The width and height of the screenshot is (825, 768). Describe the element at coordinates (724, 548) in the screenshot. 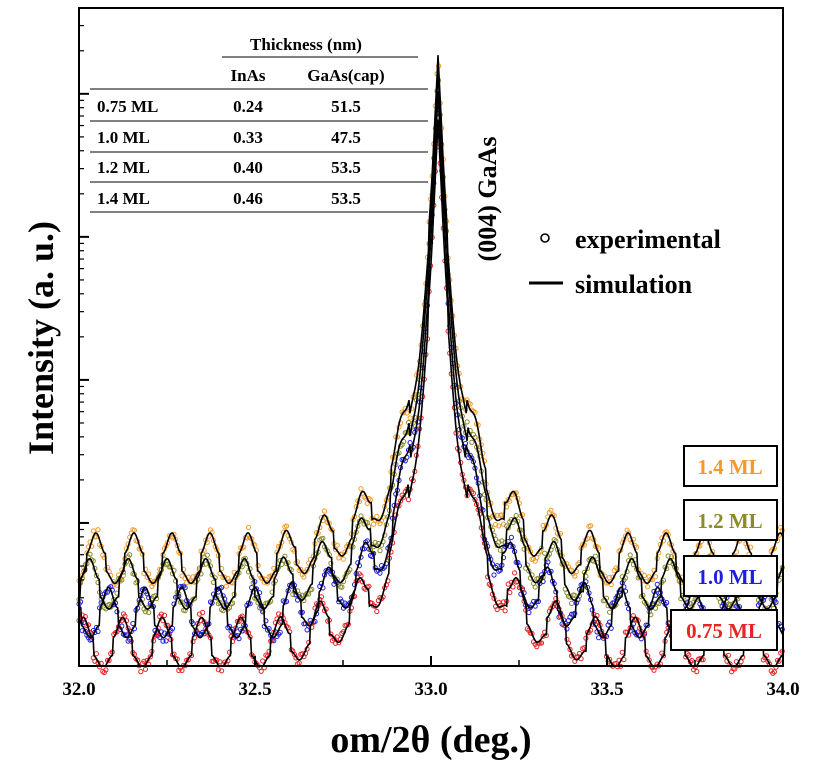

I see `series-label-boxes: 1.4 ML 1.2 ML 1.0 ML 0.75 ML` at that location.